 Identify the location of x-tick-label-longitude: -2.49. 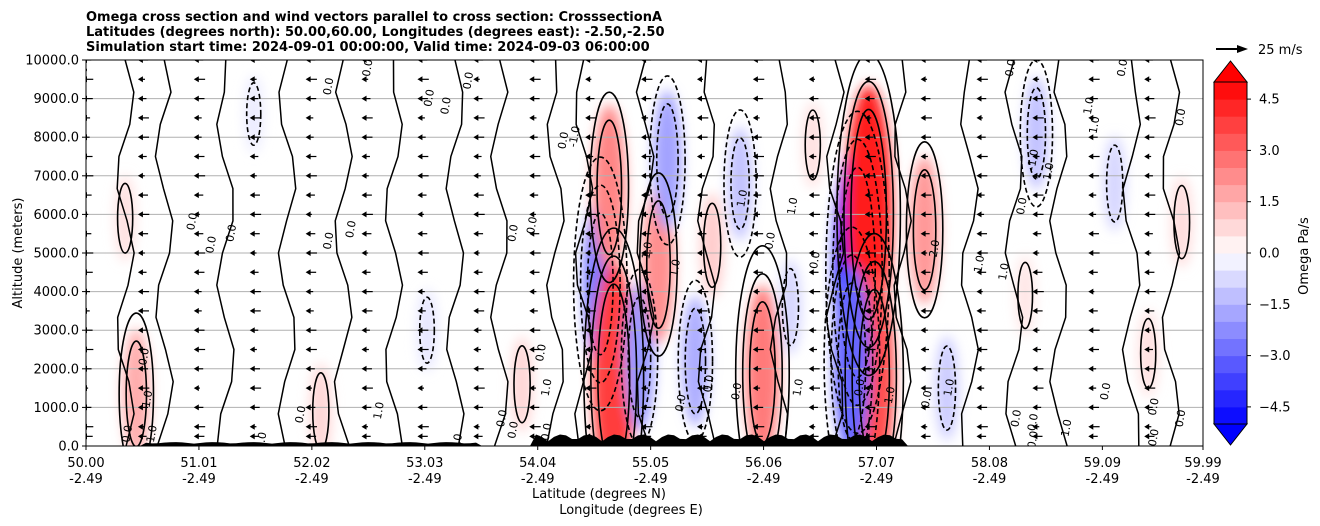
(1203, 479).